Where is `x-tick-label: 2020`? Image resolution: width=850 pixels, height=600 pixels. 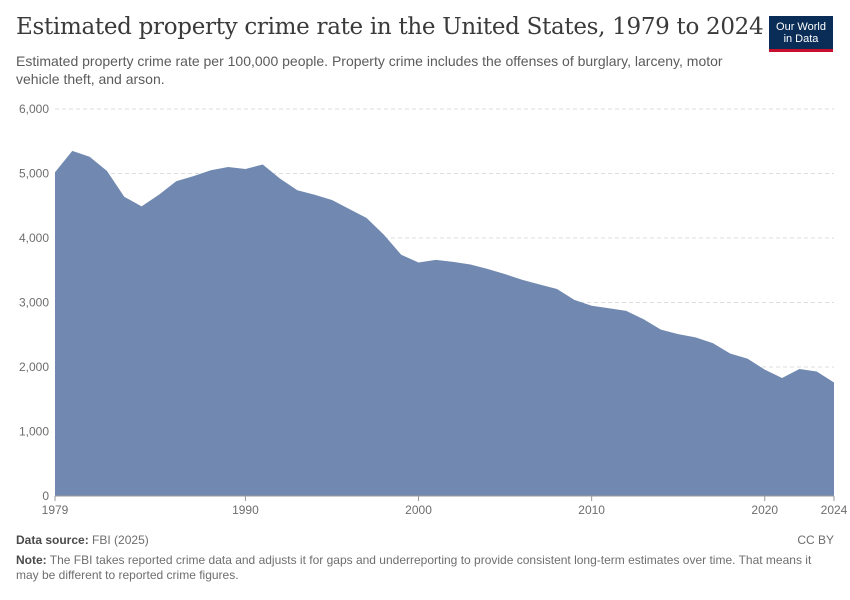 x-tick-label: 2020 is located at coordinates (764, 510).